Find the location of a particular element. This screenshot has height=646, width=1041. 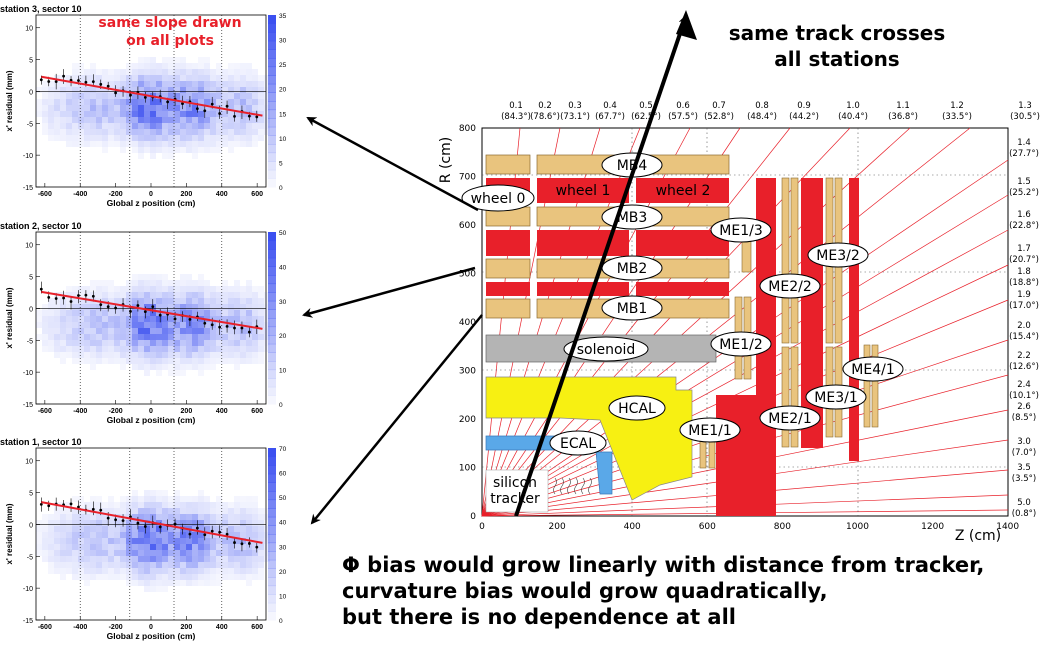

z-tick-label: 200 is located at coordinates (557, 527).